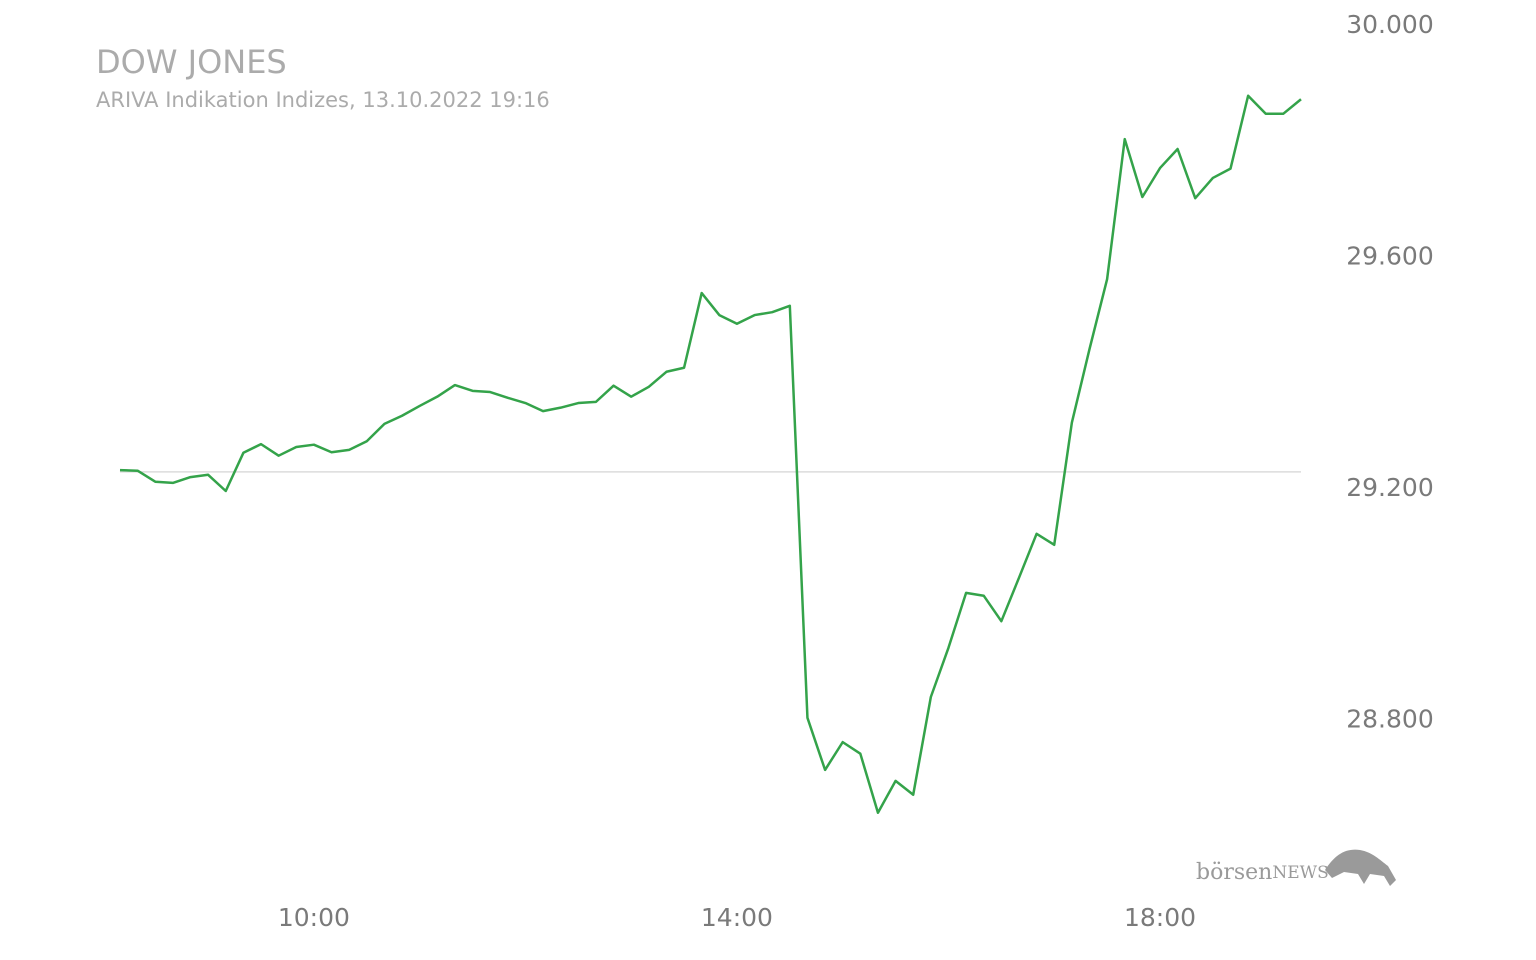 This screenshot has width=1536, height=960. What do you see at coordinates (314, 917) in the screenshot?
I see `x-tick-label: 10:00` at bounding box center [314, 917].